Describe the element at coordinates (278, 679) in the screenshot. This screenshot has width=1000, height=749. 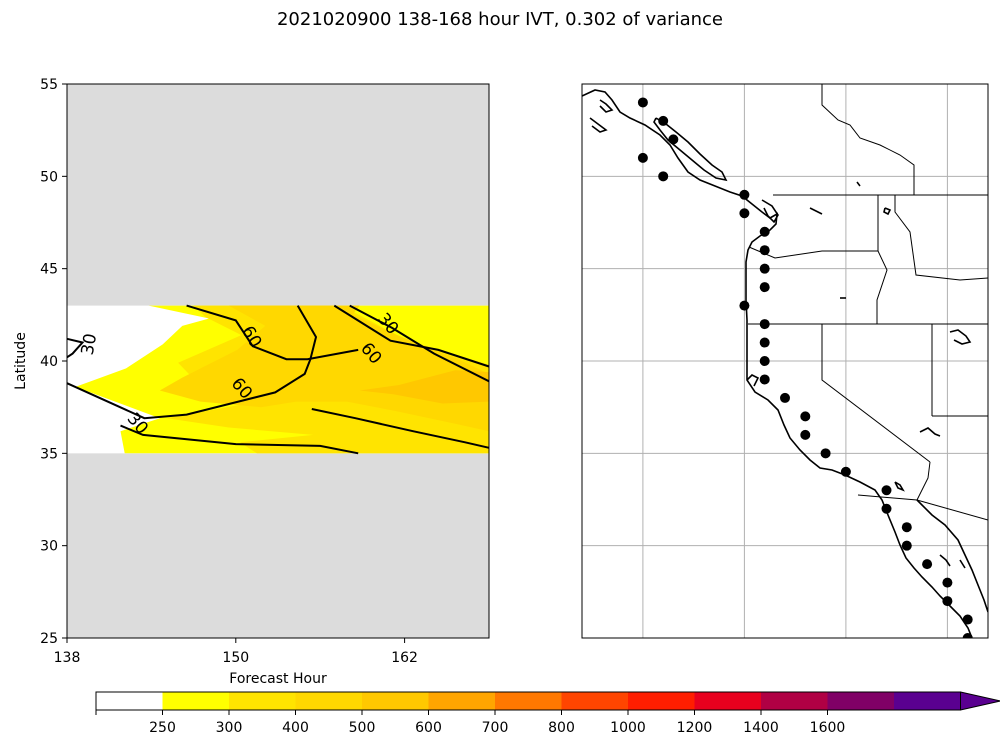
I see `x-axis-label: Forecast Hour` at that location.